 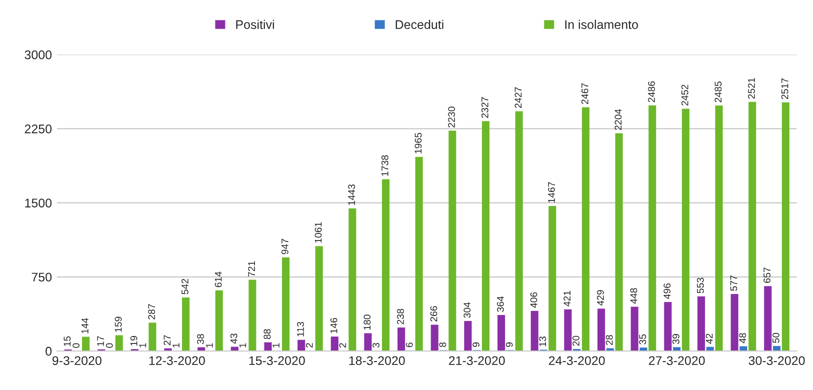 What do you see at coordinates (518, 97) in the screenshot?
I see `data-label: 2427` at bounding box center [518, 97].